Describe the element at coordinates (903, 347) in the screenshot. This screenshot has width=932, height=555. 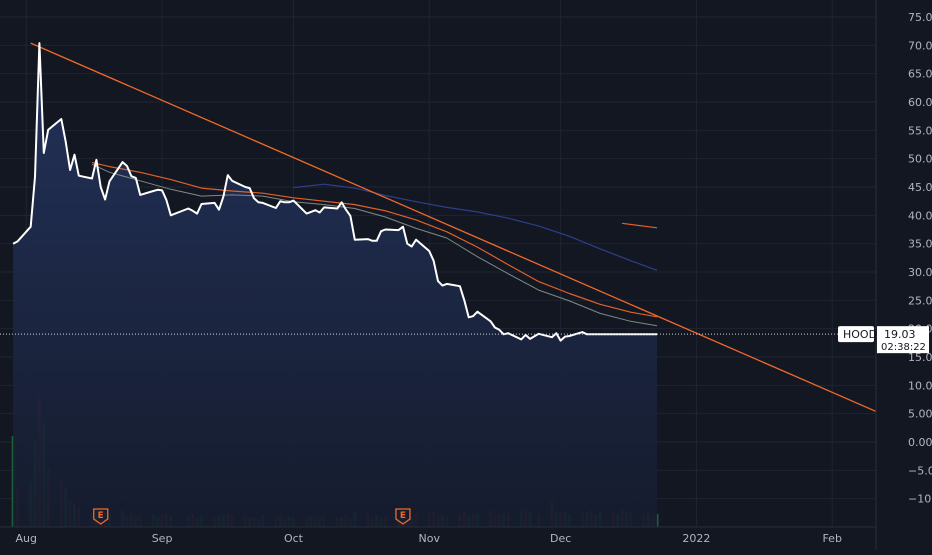
I see `countdown-value: 02:38:22` at that location.